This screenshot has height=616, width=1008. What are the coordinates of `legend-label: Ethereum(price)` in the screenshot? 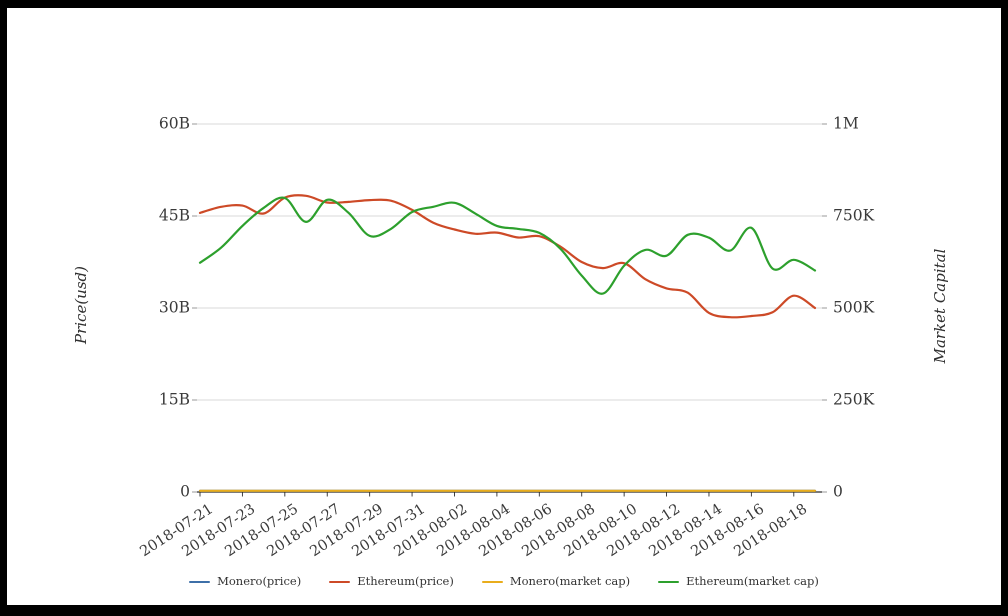 It's located at (405, 581).